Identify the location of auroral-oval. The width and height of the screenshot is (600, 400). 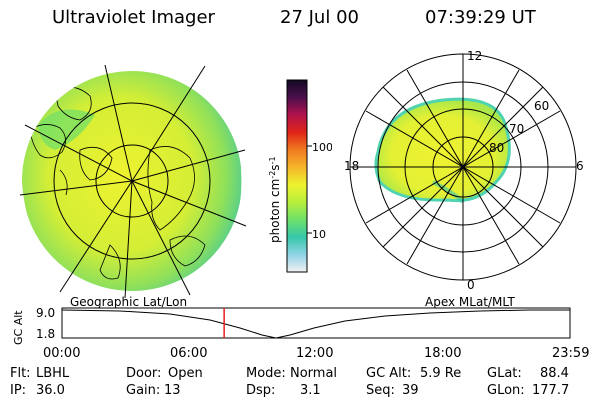
(442, 150).